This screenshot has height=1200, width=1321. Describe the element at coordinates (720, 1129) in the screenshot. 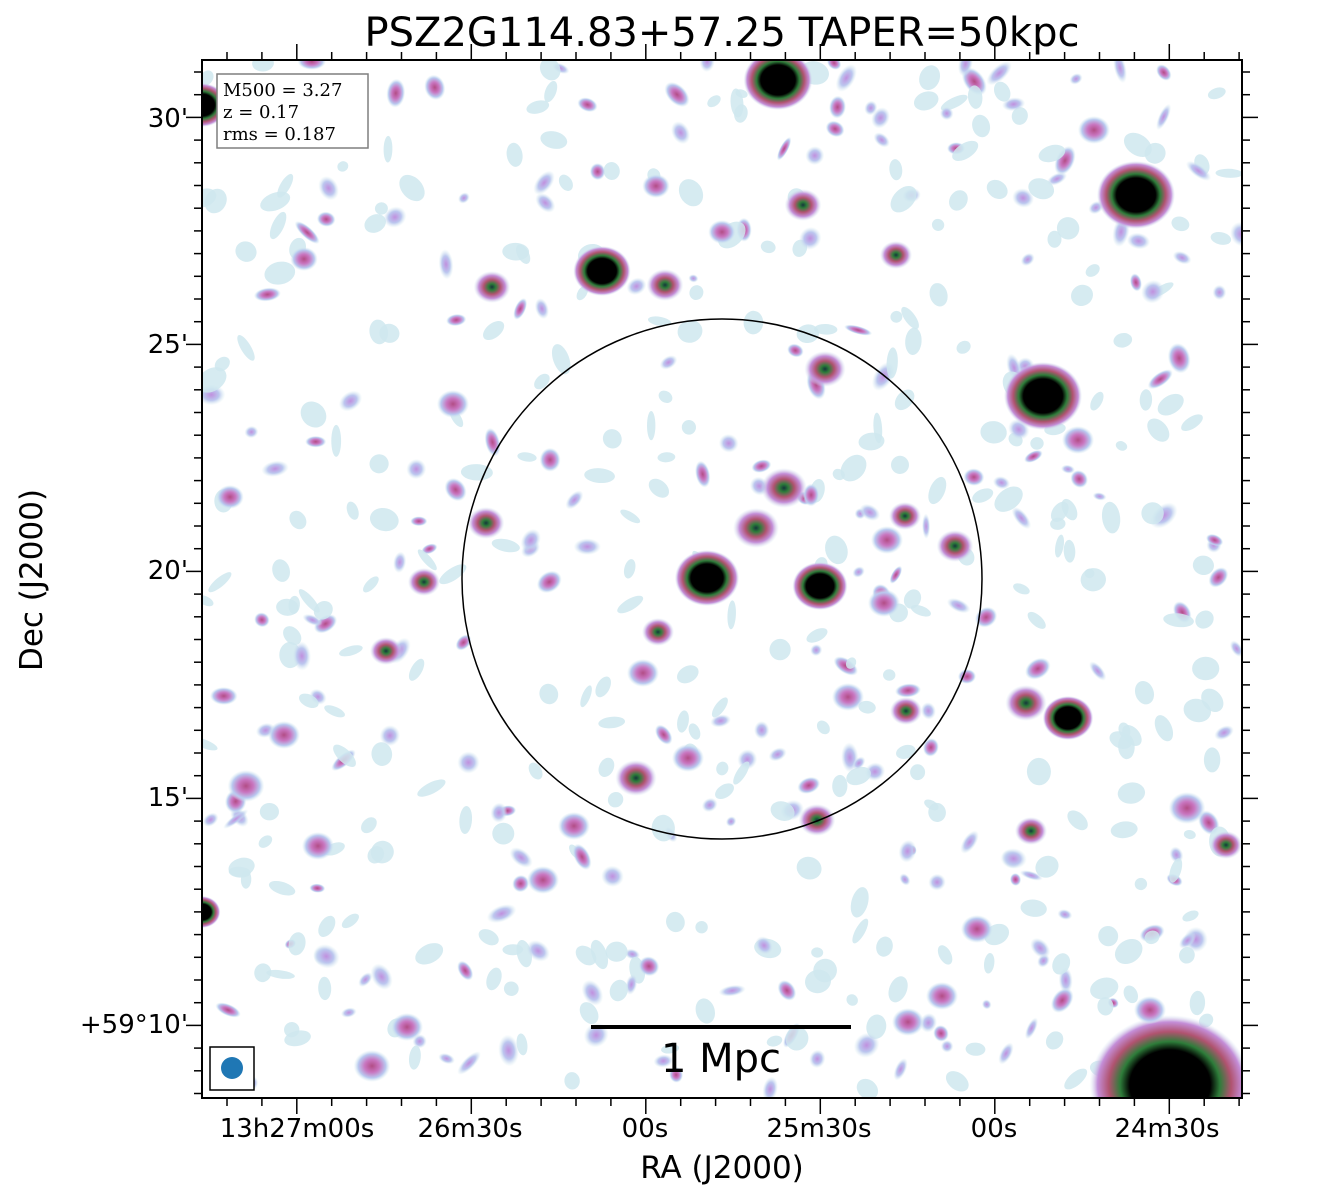

I see `x-tick-labels: 13h27m00s 26m30s 00s 25m30s 00s 24m30s` at that location.